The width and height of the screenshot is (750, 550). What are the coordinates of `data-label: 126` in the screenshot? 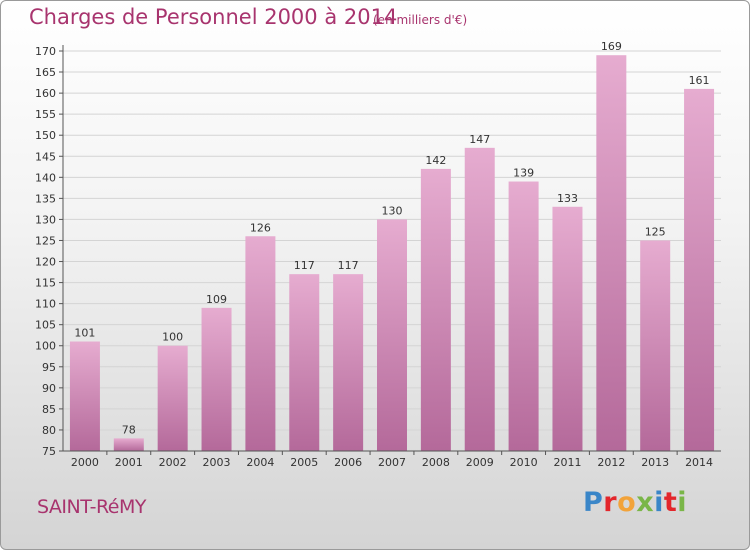 It's located at (260, 227).